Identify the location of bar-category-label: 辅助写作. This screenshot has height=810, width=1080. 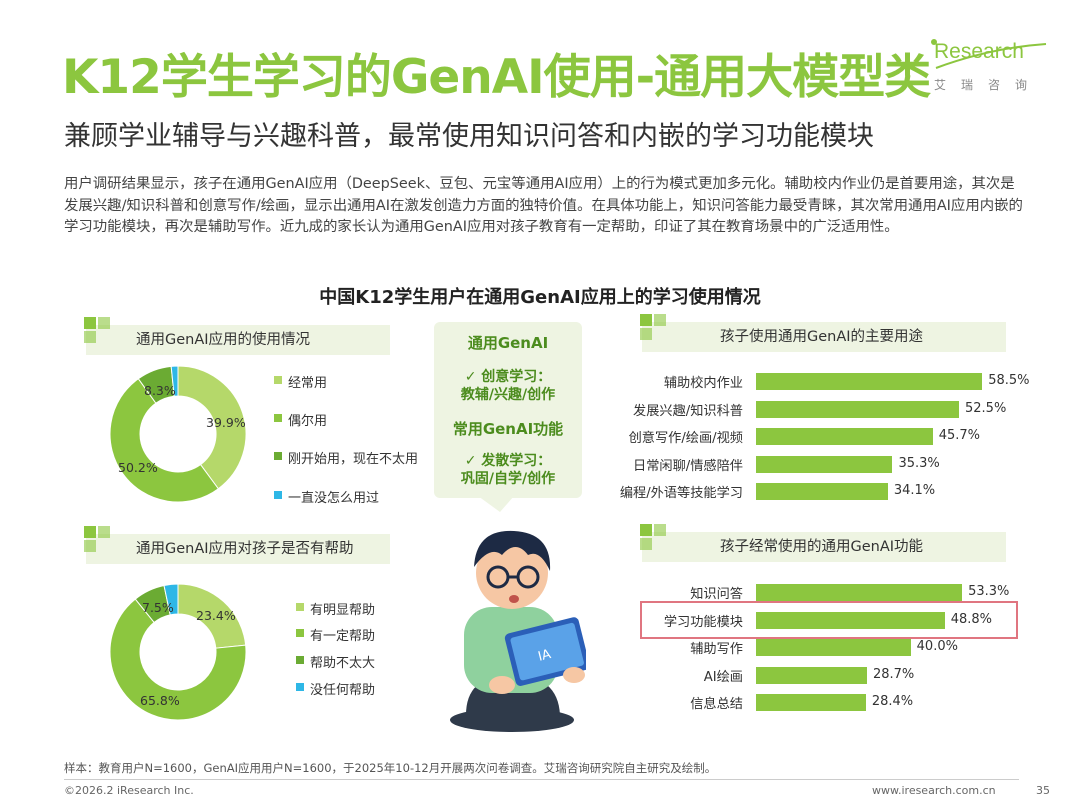
(716, 649).